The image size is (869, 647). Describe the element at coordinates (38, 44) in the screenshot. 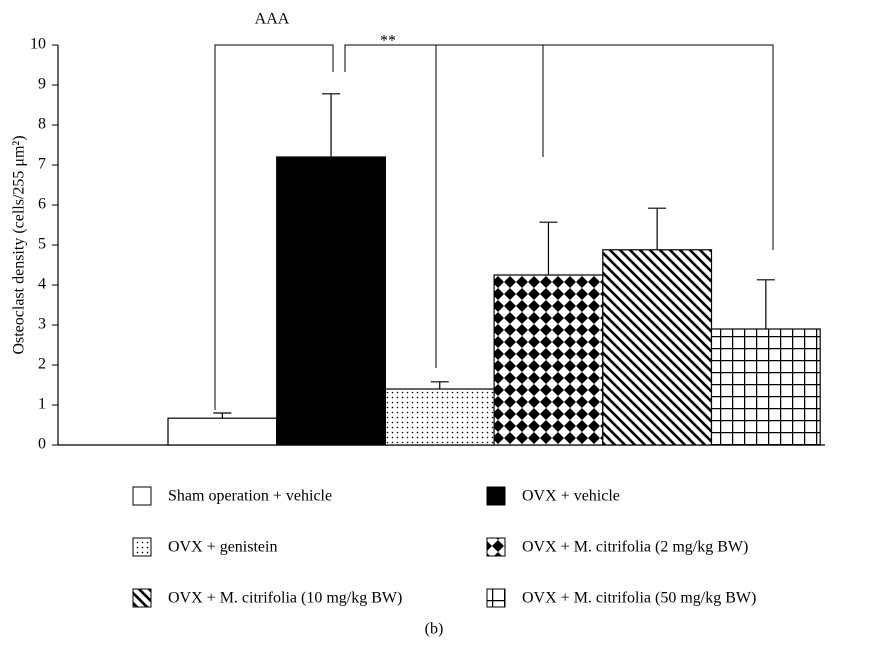

I see `y-tick-label: 10` at that location.